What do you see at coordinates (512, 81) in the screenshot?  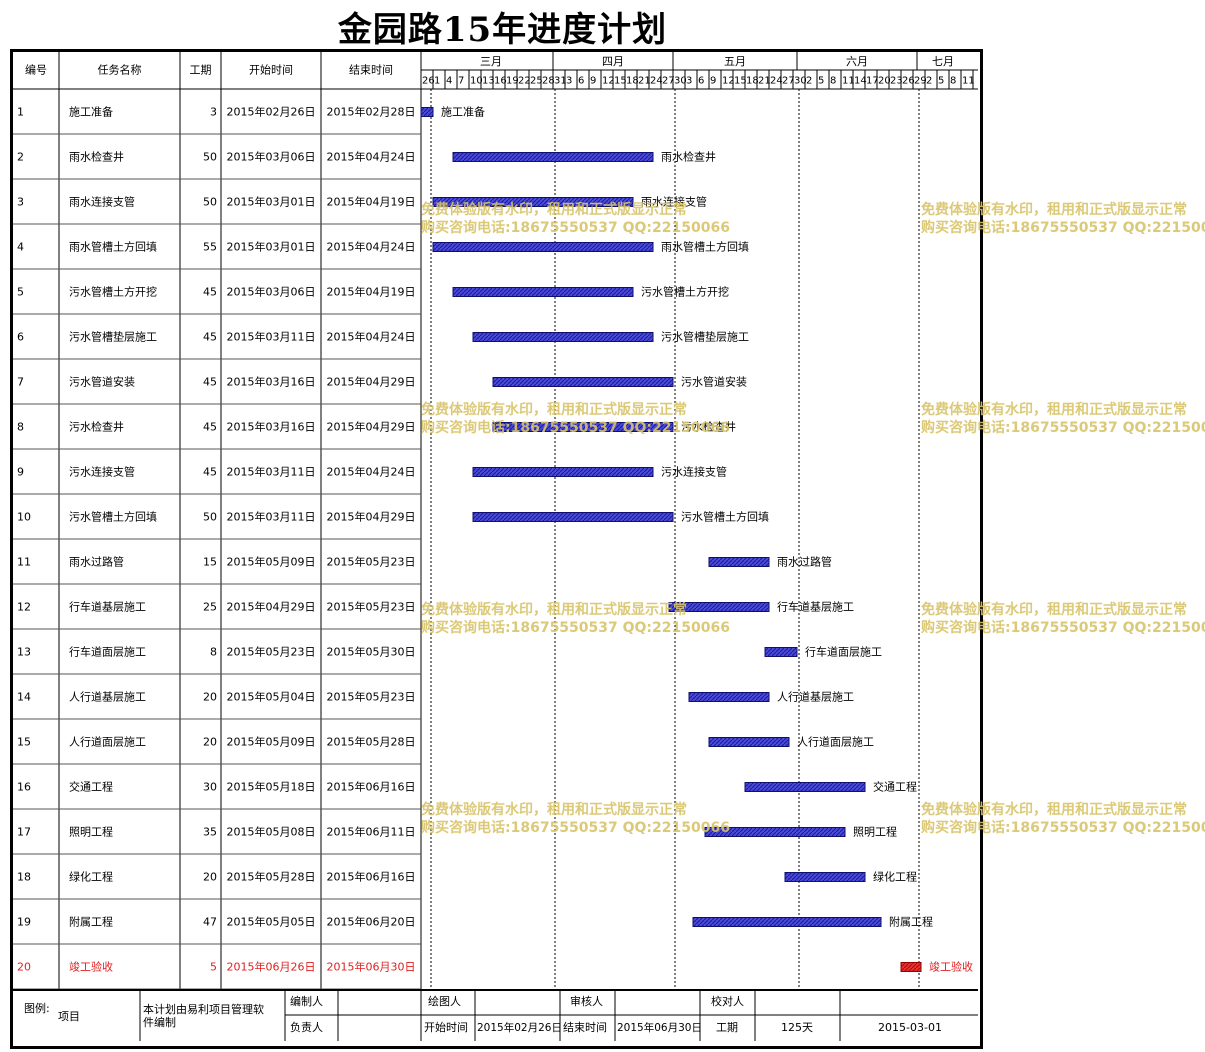 I see `day-tick-label: 19` at bounding box center [512, 81].